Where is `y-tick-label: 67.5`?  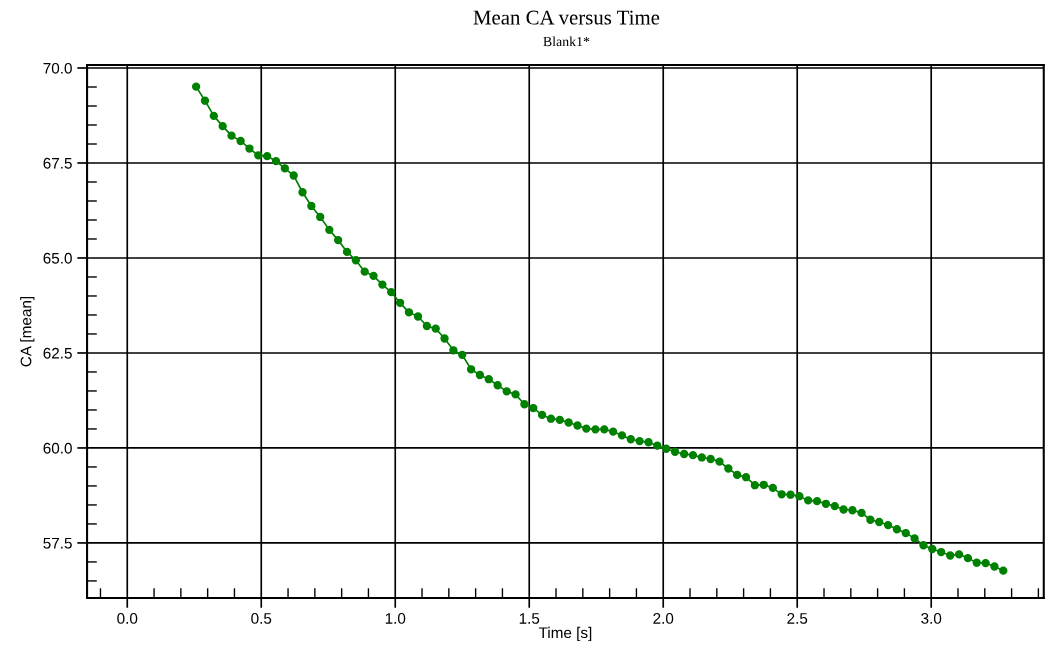
y-tick-label: 67.5 is located at coordinates (57, 163).